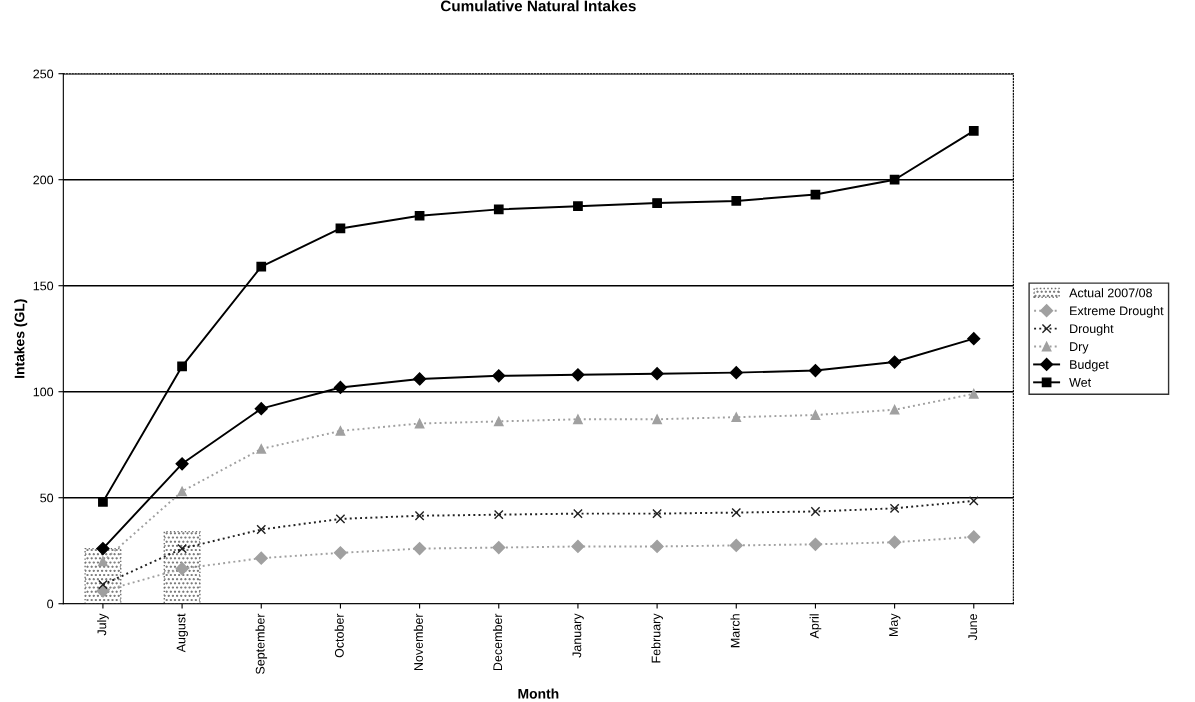 The width and height of the screenshot is (1195, 702). What do you see at coordinates (21, 338) in the screenshot?
I see `y-axis-title: Intakes (GL)` at bounding box center [21, 338].